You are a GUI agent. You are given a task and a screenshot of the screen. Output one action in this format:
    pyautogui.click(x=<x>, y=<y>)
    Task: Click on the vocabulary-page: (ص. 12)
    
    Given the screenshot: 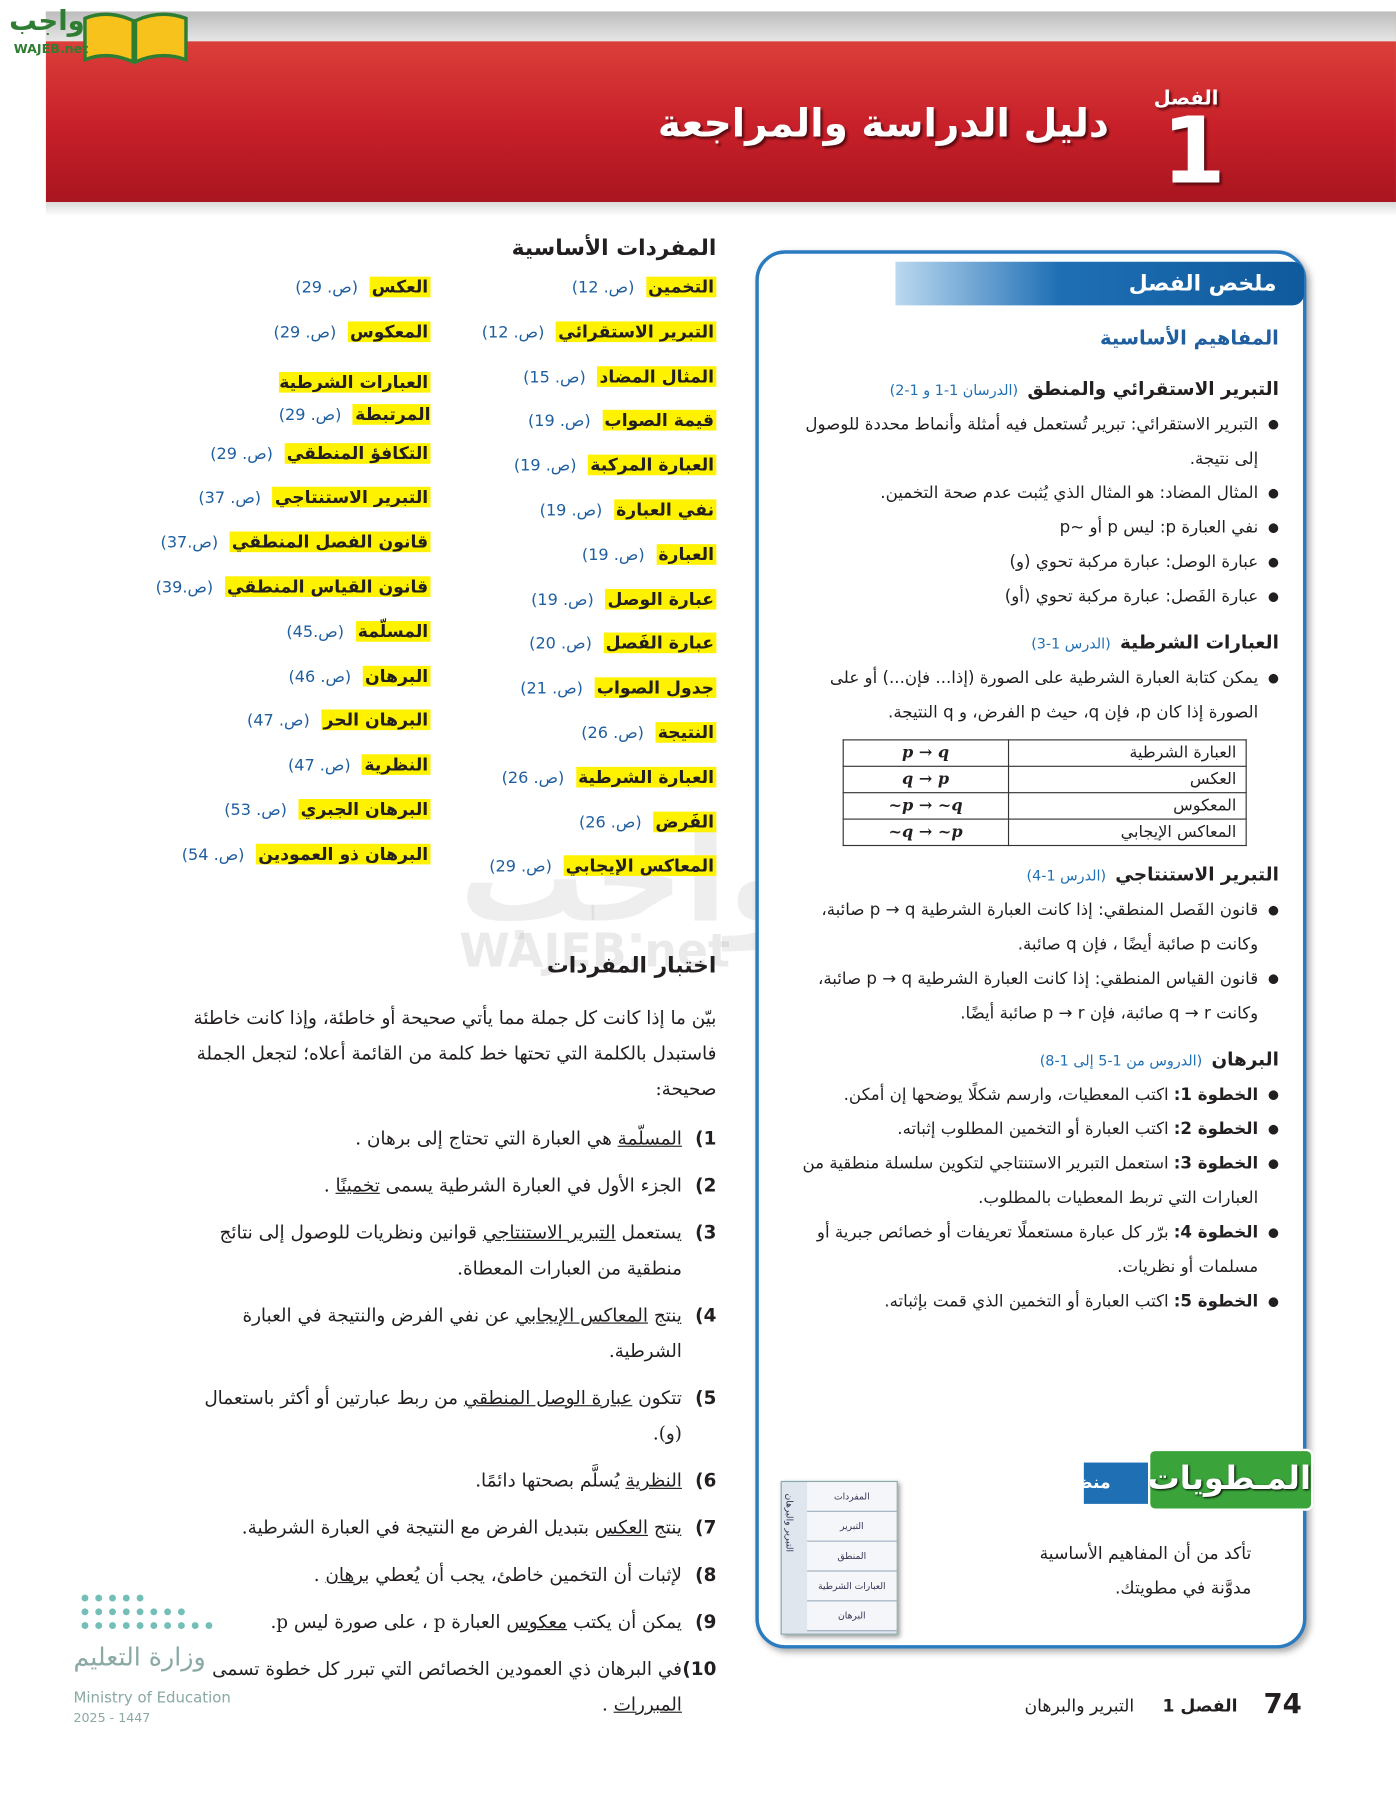 What is the action you would take?
    pyautogui.click(x=513, y=332)
    